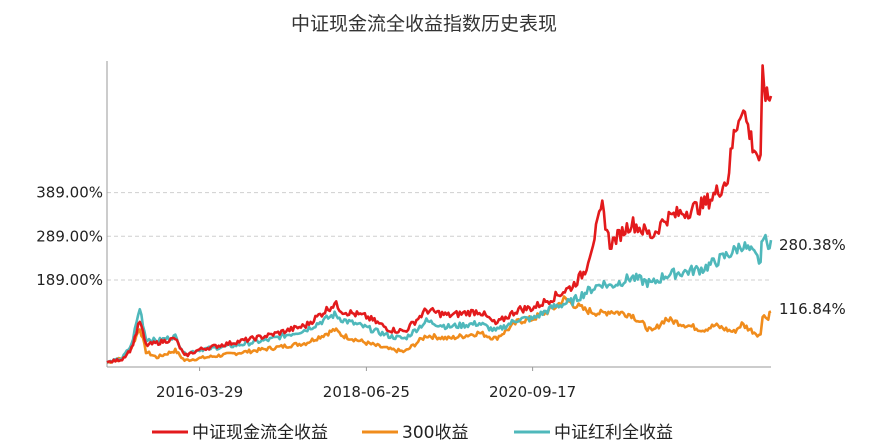  I want to click on series-line-csi300, so click(439, 330).